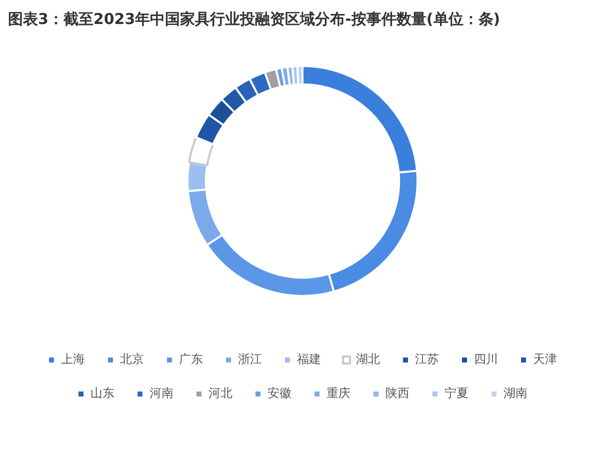 The height and width of the screenshot is (472, 605). What do you see at coordinates (162, 393) in the screenshot?
I see `legend-label: 河南` at bounding box center [162, 393].